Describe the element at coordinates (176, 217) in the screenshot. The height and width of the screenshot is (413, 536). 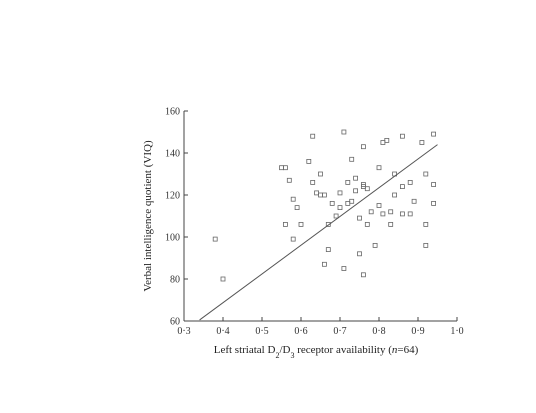
I see `y-ticks: 60 80 100 120 140 160` at that location.